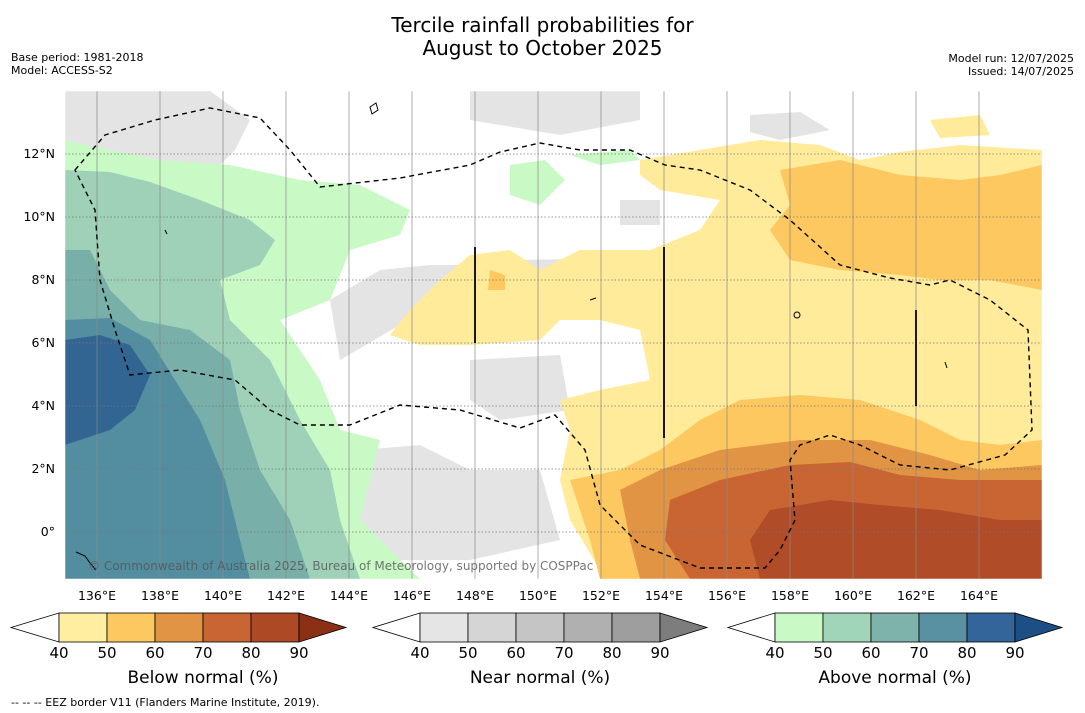  Describe the element at coordinates (727, 595) in the screenshot. I see `x-tick-label: 156°E` at that location.